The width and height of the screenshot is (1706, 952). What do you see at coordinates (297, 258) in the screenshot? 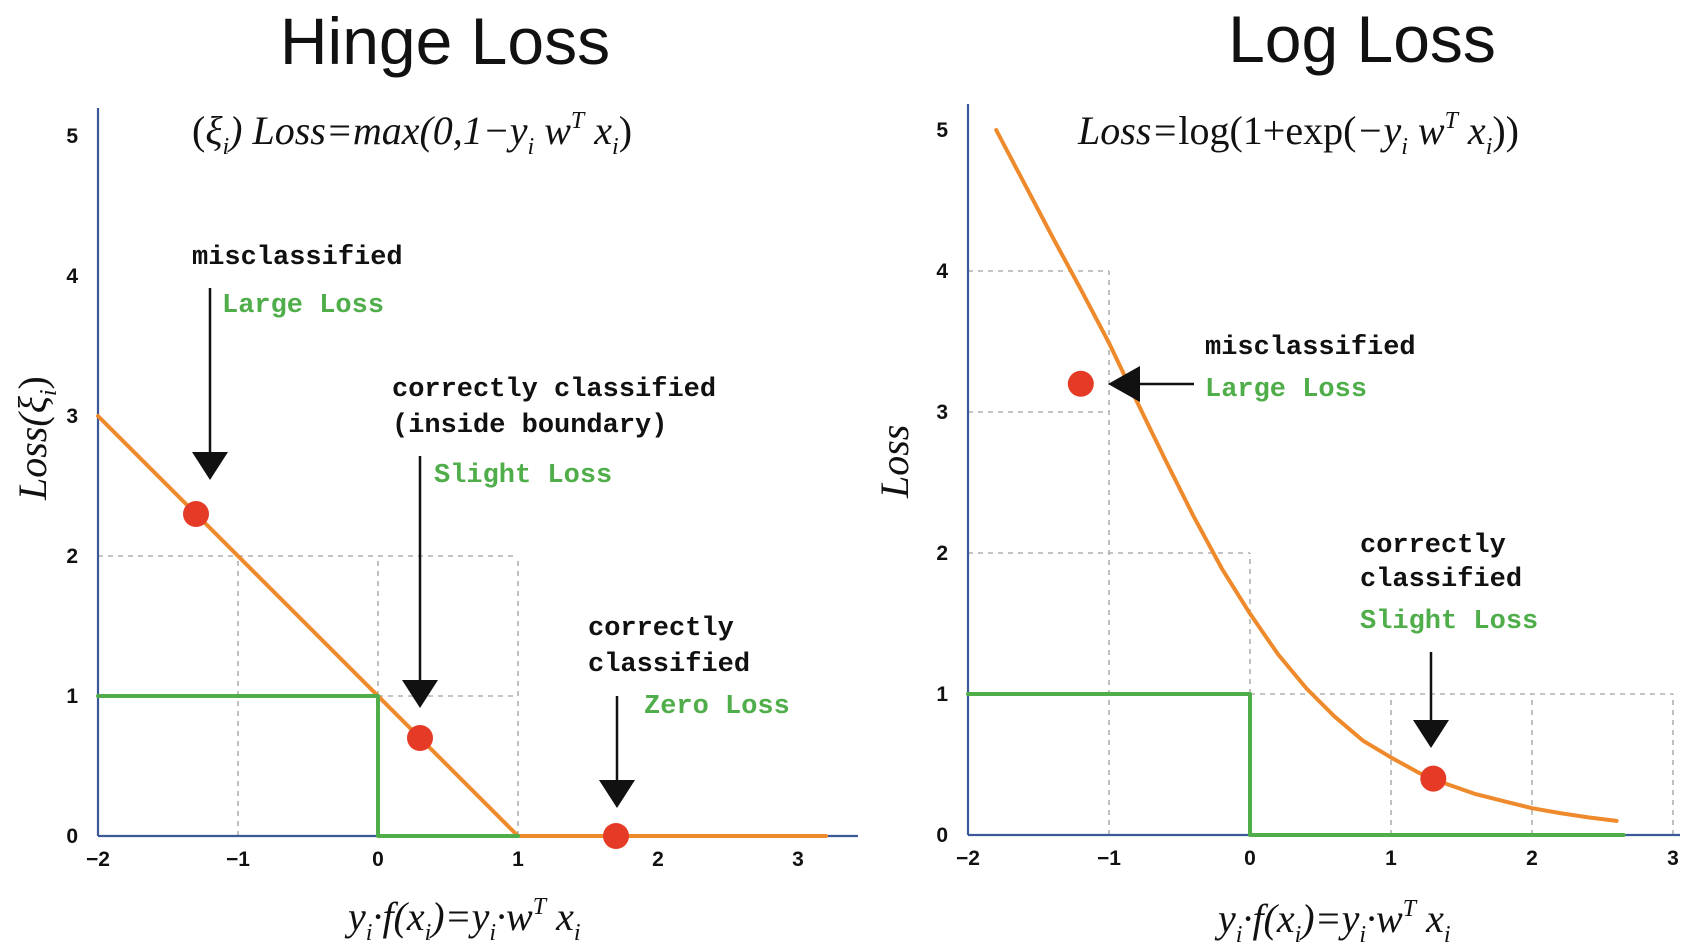
I see `annotation-label: misclassified` at bounding box center [297, 258].